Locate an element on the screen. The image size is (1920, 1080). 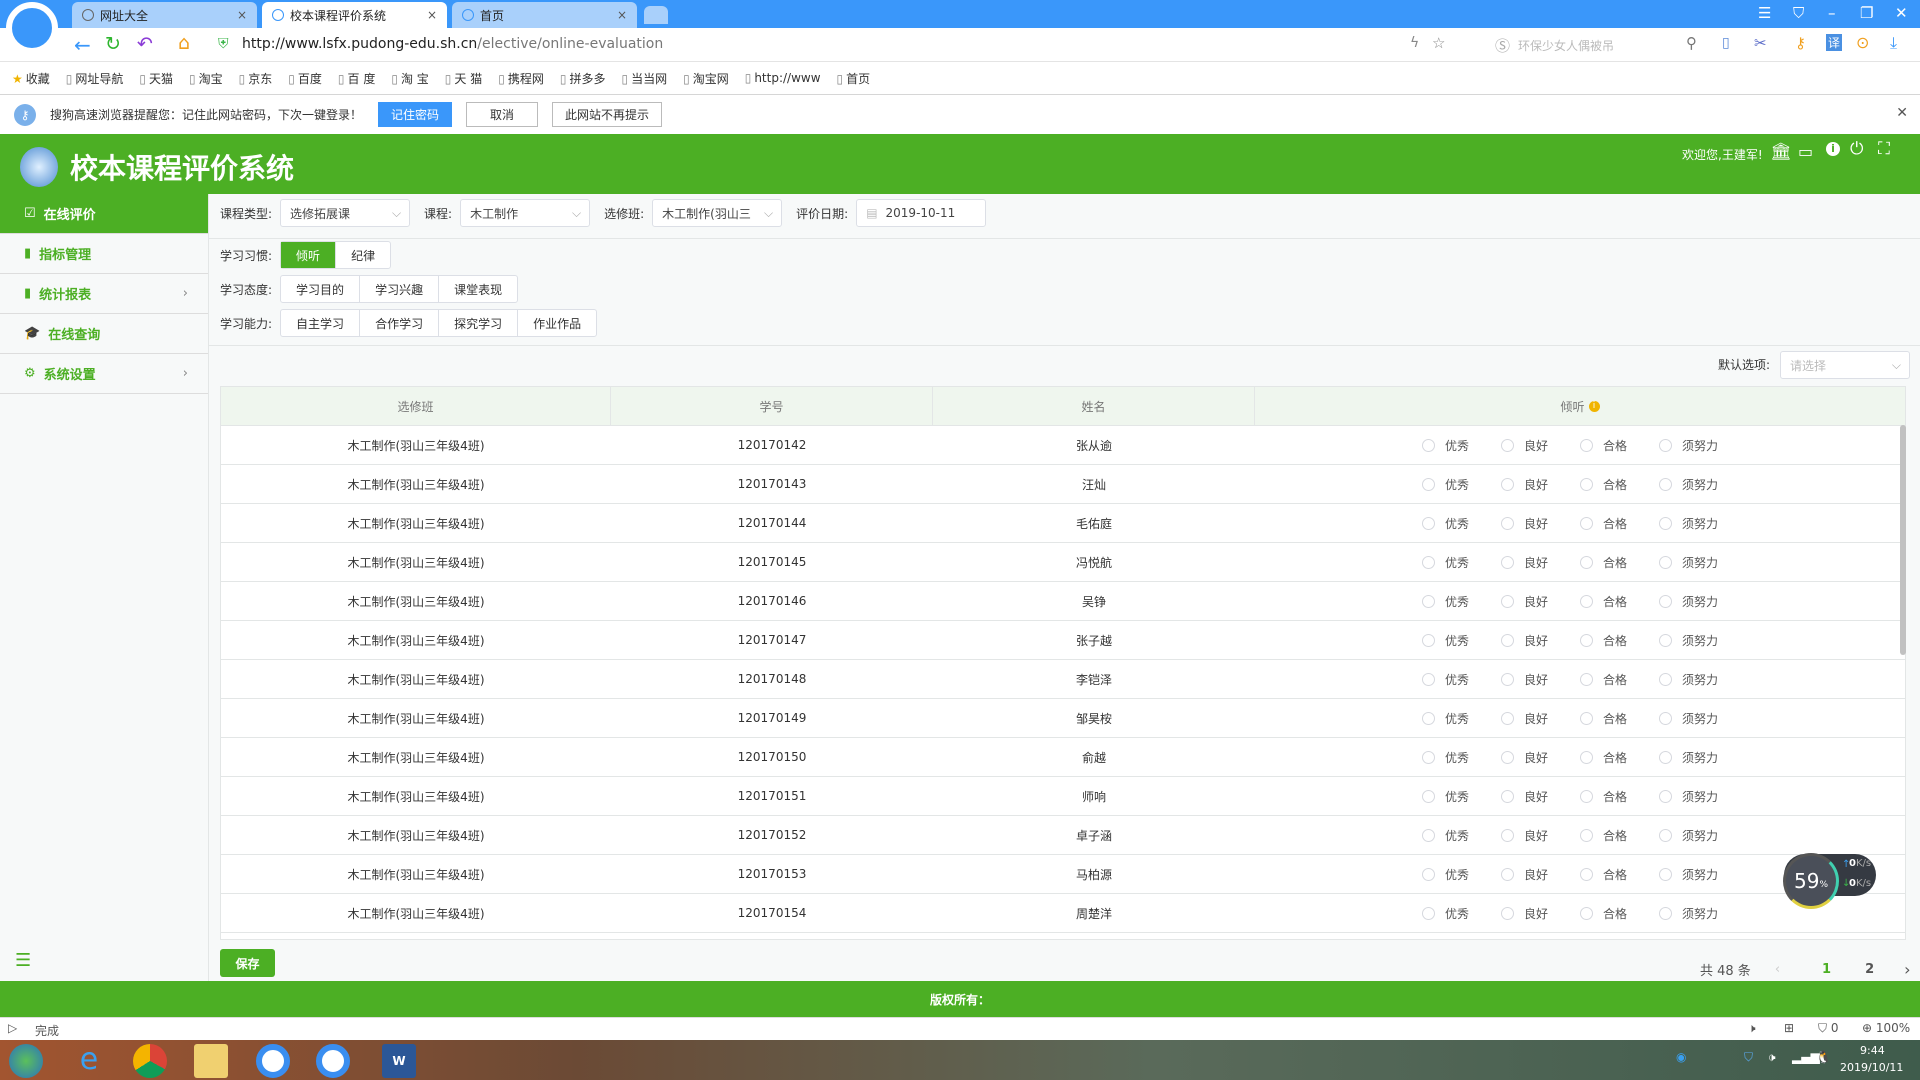
phone-icon: ▯ is located at coordinates (1726, 43).